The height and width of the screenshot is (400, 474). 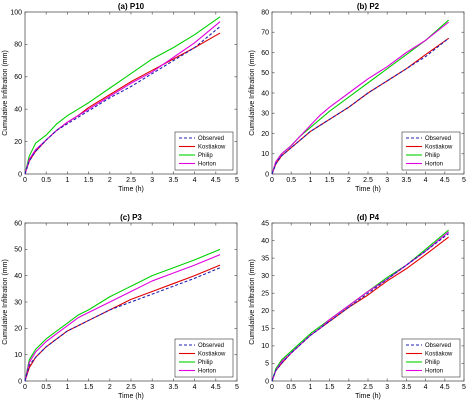 What do you see at coordinates (368, 217) in the screenshot?
I see `chart-title: (d) P4` at bounding box center [368, 217].